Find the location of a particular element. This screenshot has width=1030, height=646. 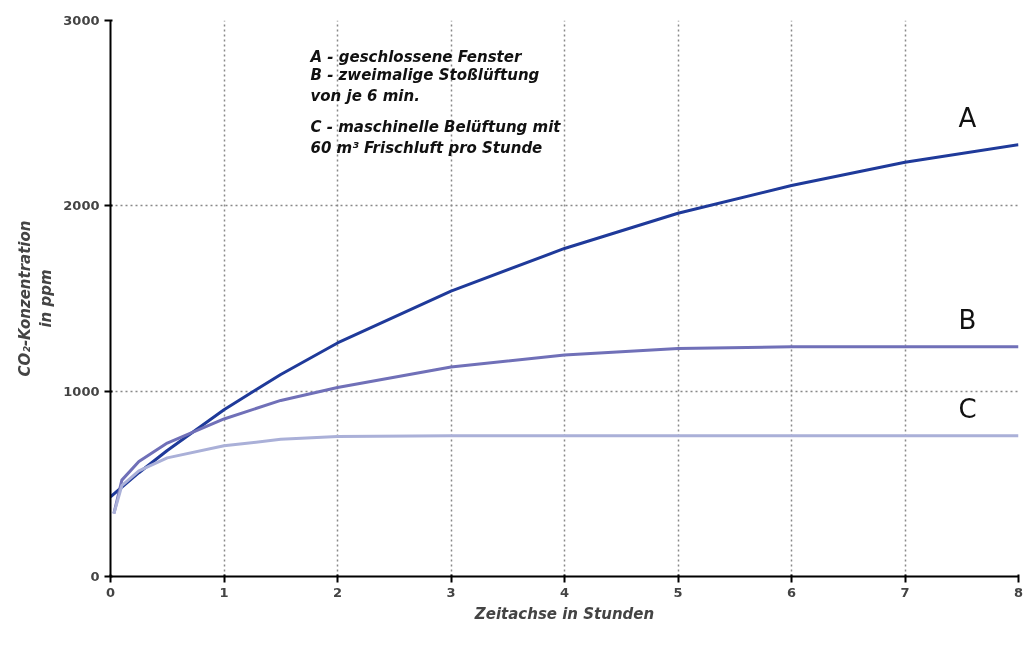

annotation: B - zweimalige Stoßlüftung von je 6 min. is located at coordinates (425, 85).